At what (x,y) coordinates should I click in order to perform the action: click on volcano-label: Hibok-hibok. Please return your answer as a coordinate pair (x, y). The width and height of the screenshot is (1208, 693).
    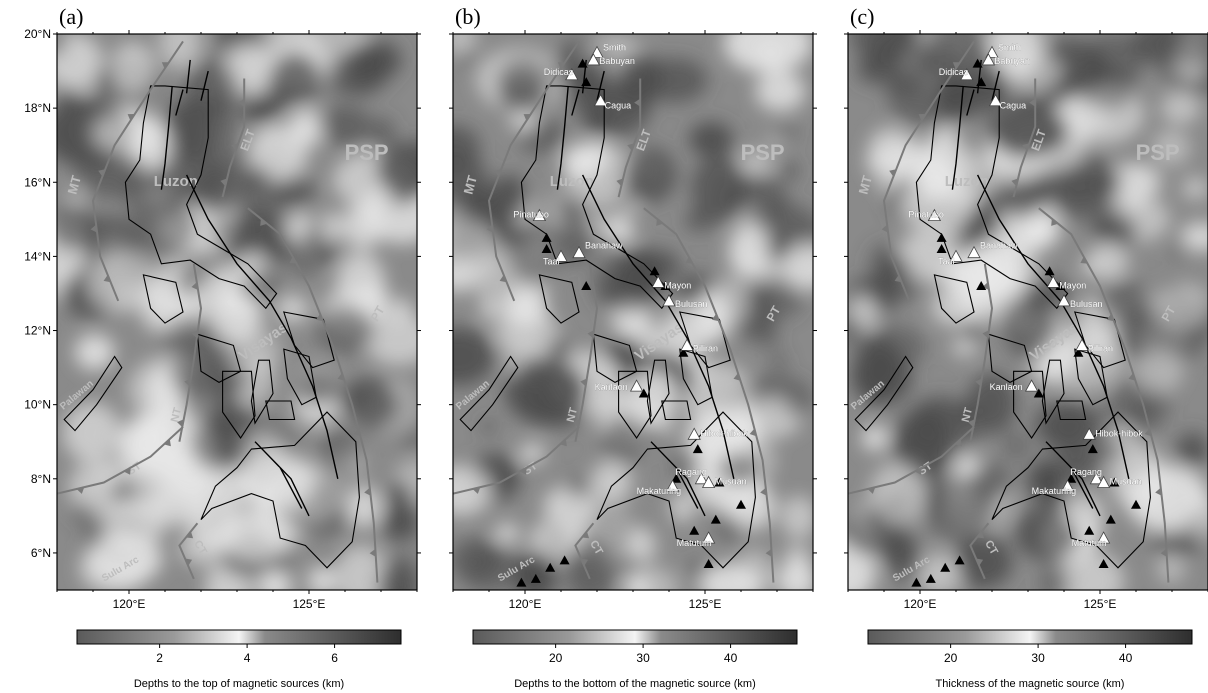
    Looking at the image, I should click on (724, 433).